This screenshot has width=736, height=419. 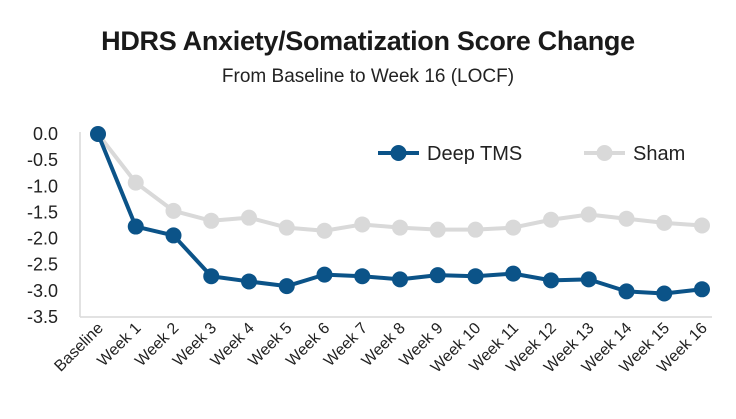 What do you see at coordinates (474, 154) in the screenshot?
I see `legend-label-deep-tms: Deep TMS` at bounding box center [474, 154].